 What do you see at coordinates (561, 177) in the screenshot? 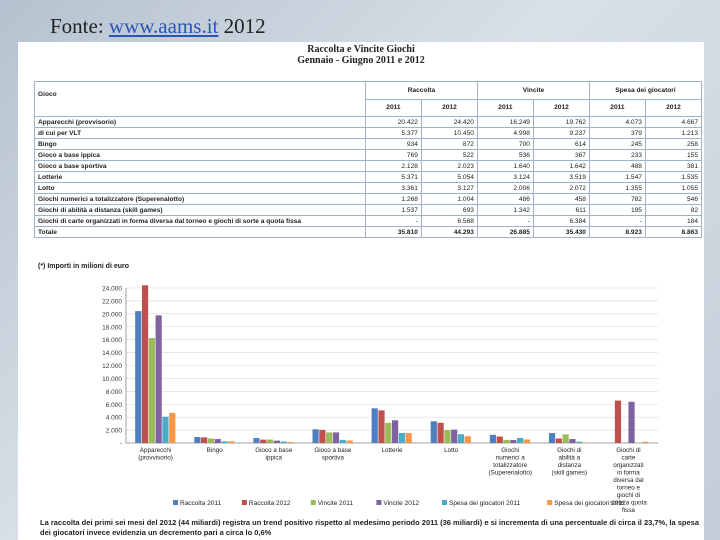
I see `cell-value: 3.519` at bounding box center [561, 177].